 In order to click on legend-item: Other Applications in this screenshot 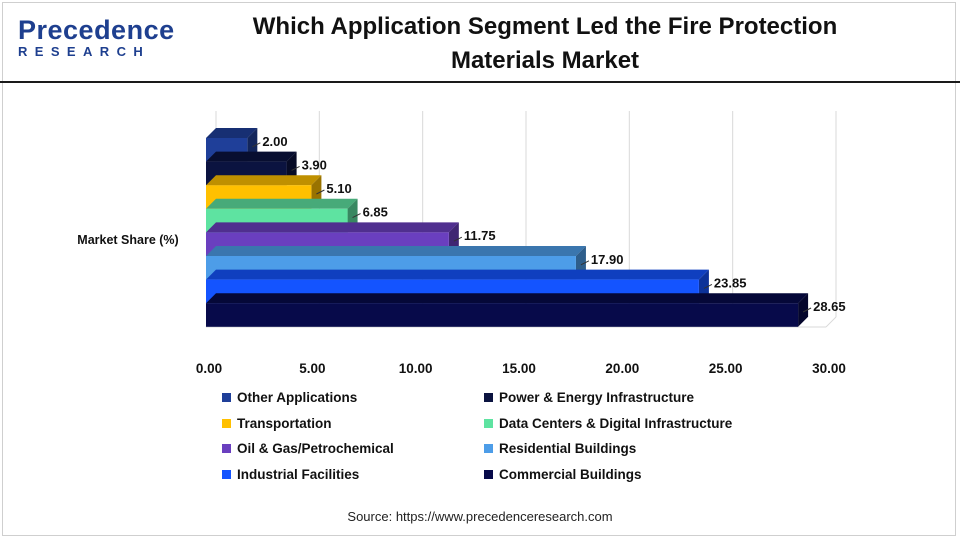, I will do `click(289, 397)`.